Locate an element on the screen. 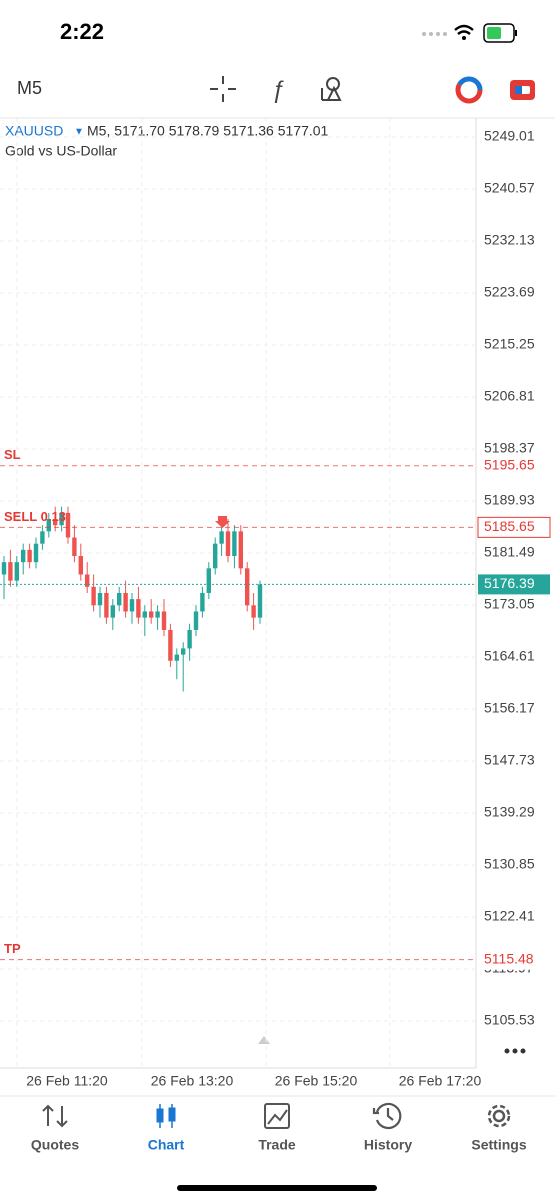 This screenshot has width=555, height=1200. level-price: 5195.65 is located at coordinates (509, 464).